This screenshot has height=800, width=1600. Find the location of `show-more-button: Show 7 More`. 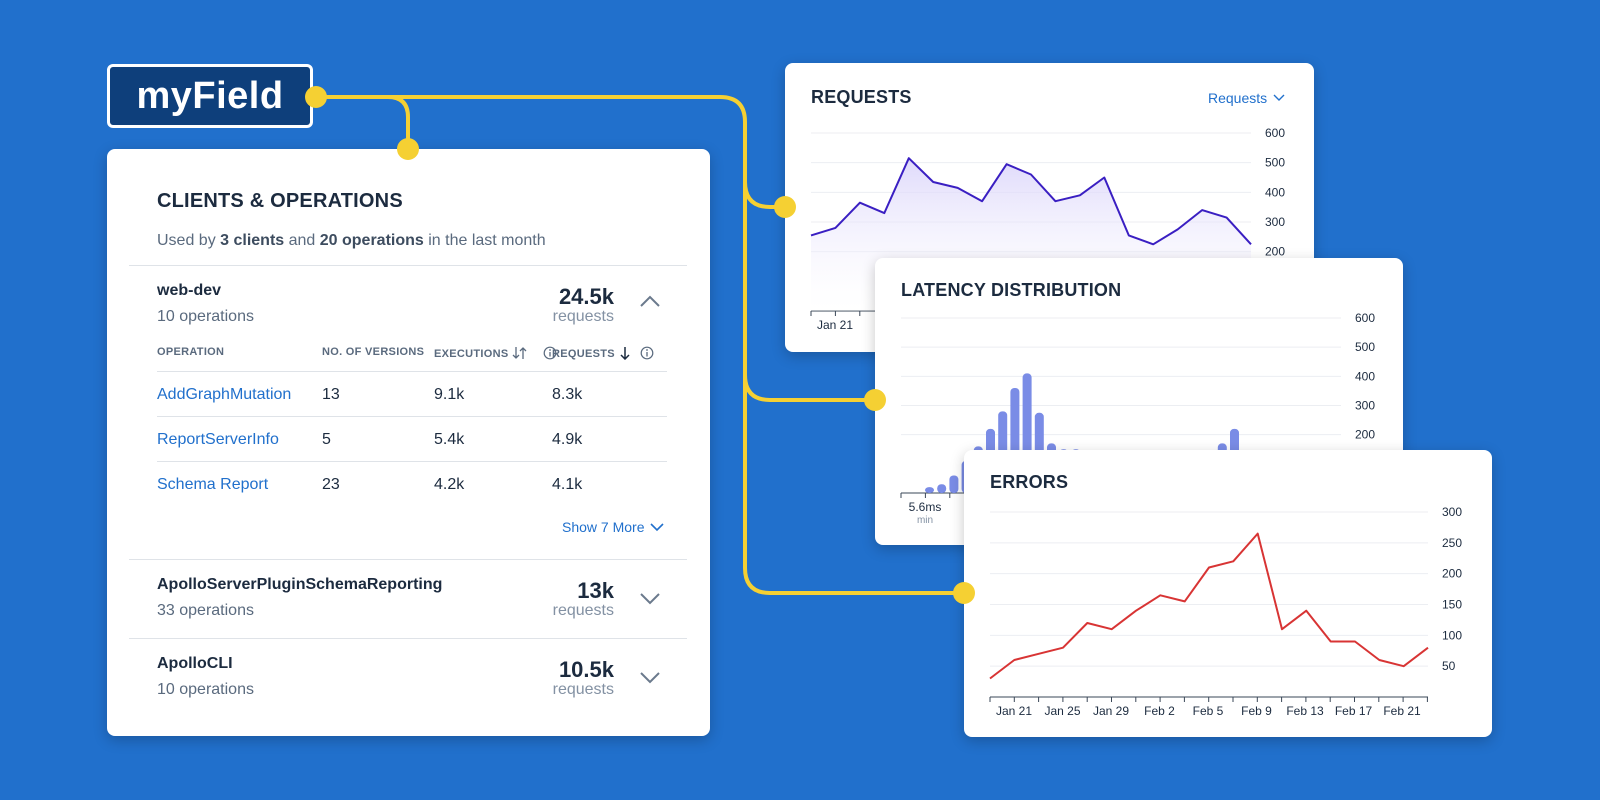

show-more-button: Show 7 More is located at coordinates (613, 527).